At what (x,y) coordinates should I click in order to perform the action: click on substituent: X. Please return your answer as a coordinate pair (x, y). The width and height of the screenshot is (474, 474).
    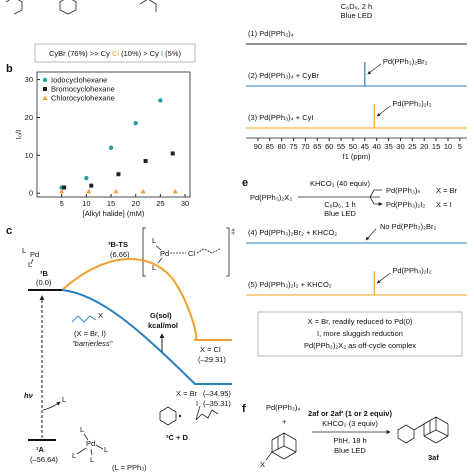
    Looking at the image, I should click on (262, 464).